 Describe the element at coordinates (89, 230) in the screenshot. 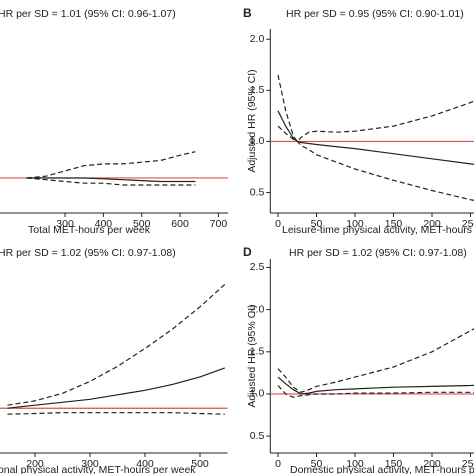

I see `x-axis-label: Total MET-hours per week` at that location.